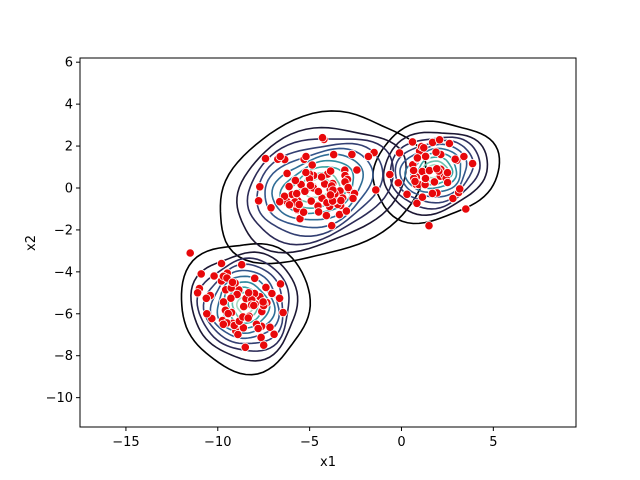  What do you see at coordinates (63, 272) in the screenshot?
I see `y-tick-label: −4` at bounding box center [63, 272].